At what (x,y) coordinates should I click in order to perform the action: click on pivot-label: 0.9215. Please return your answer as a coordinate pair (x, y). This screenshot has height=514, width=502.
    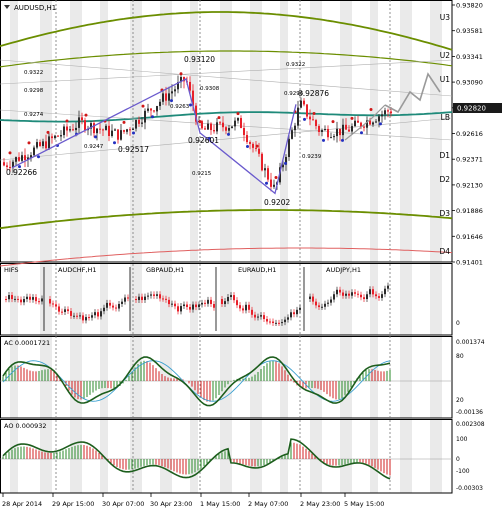
    Looking at the image, I should click on (202, 174).